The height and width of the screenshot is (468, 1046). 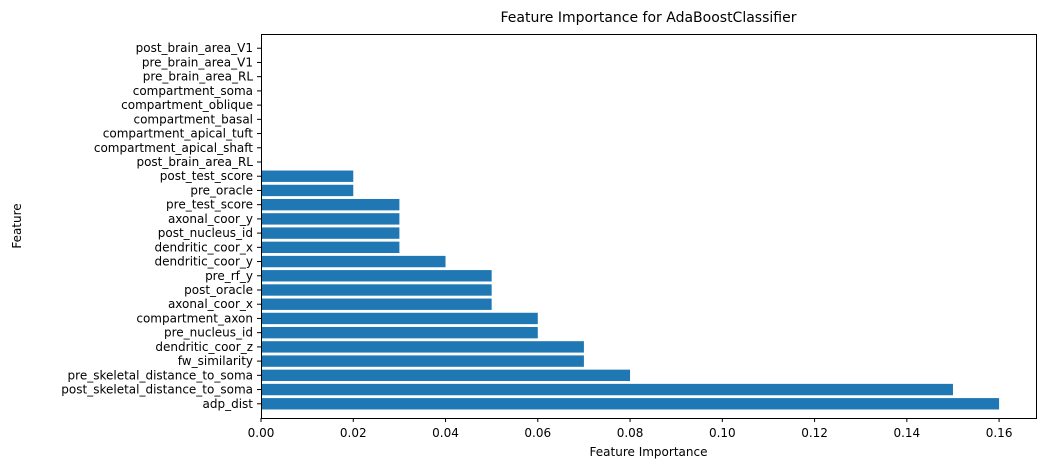 What do you see at coordinates (376, 290) in the screenshot?
I see `bar-post_oracle` at bounding box center [376, 290].